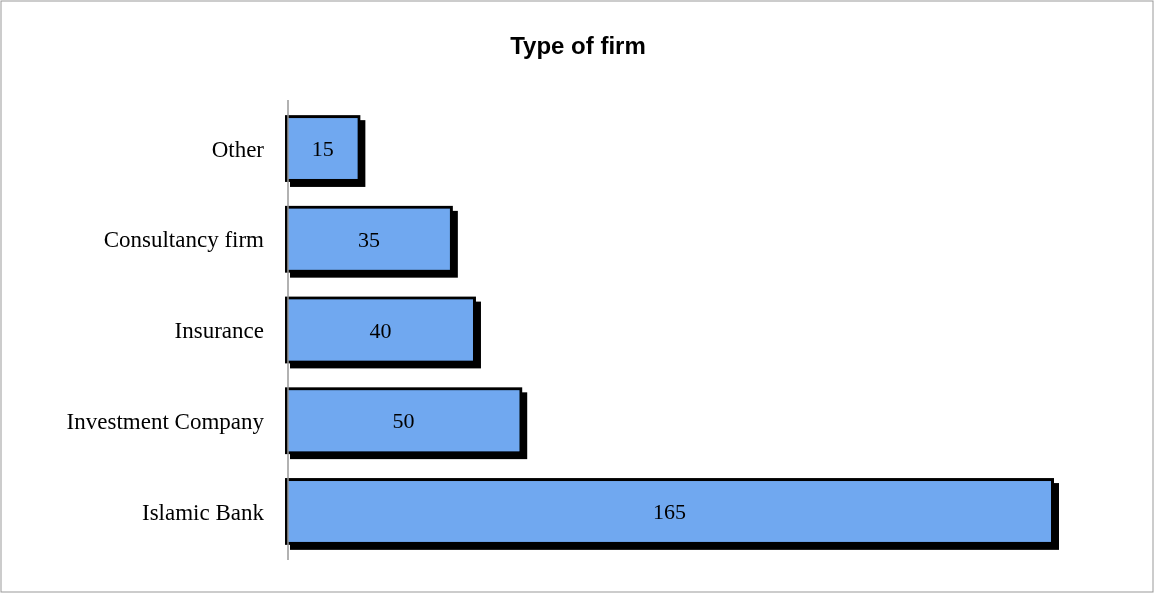 This screenshot has height=593, width=1154. Describe the element at coordinates (219, 331) in the screenshot. I see `y-tick-label: Insurance` at that location.